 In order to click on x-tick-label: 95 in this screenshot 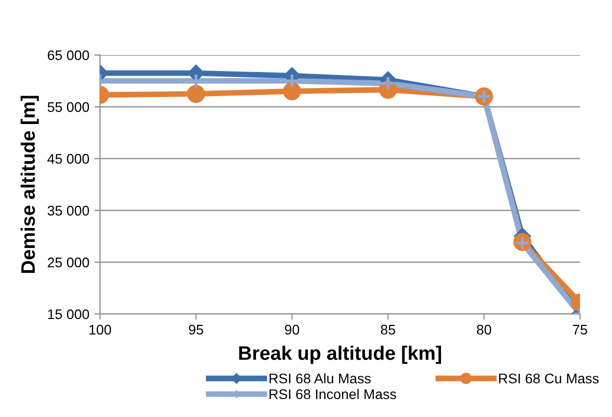, I will do `click(196, 329)`.